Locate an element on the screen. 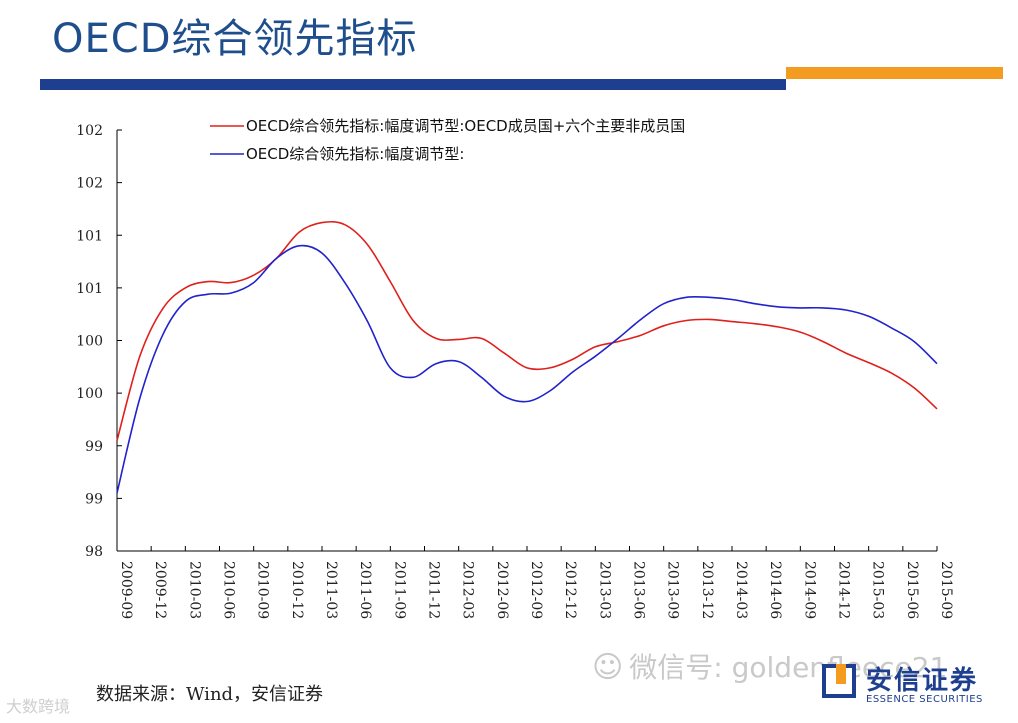 The image size is (1018, 723). x-tick-label: 2009-12 is located at coordinates (160, 590).